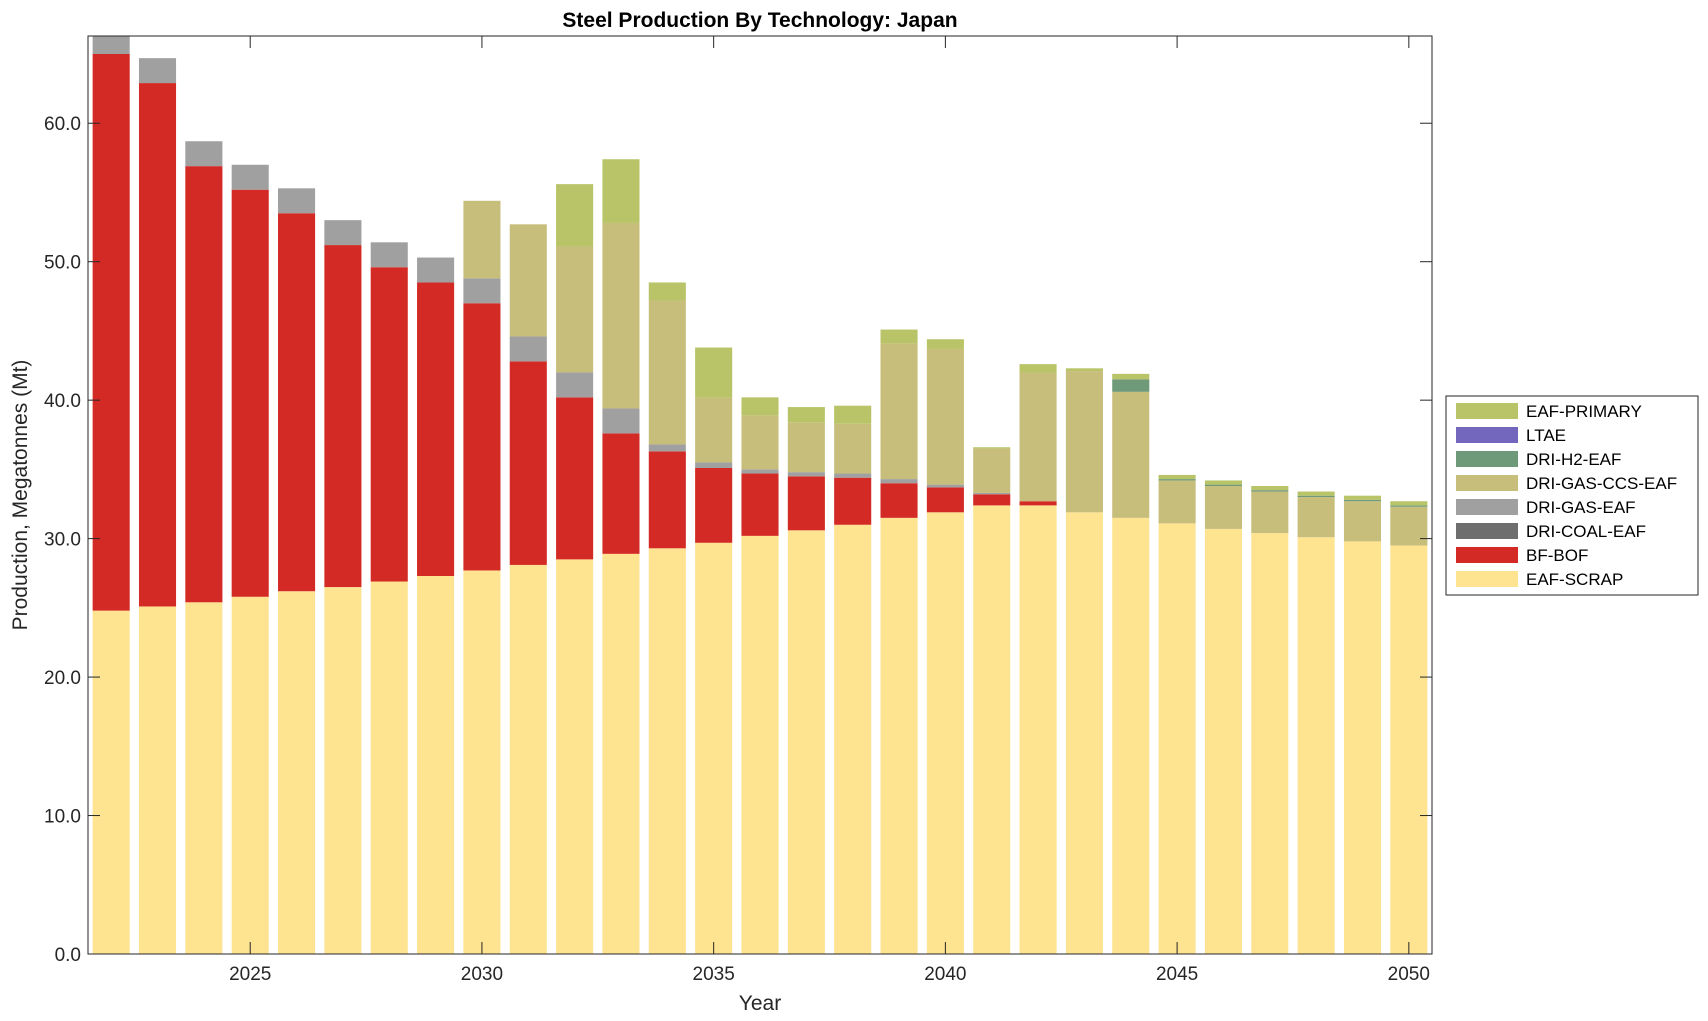 The image size is (1708, 1021). Describe the element at coordinates (1546, 435) in the screenshot. I see `legend-label-ltae: LTAE` at that location.